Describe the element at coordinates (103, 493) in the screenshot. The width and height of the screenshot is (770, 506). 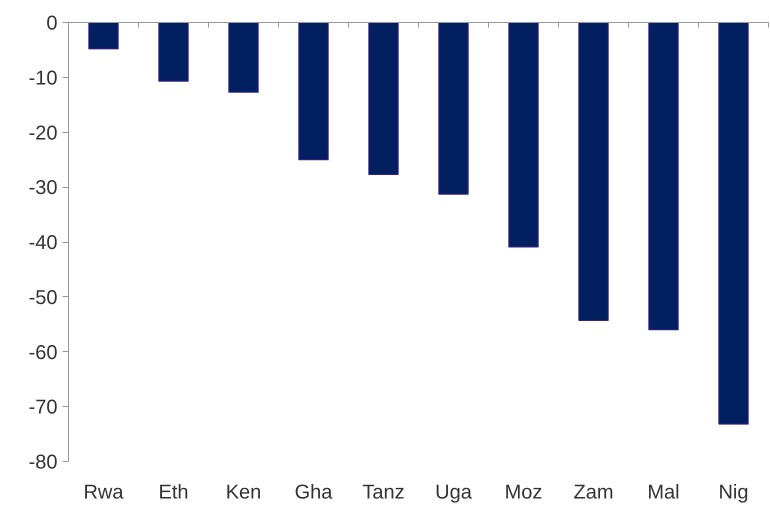
I see `x-tick-label: Rwa` at that location.